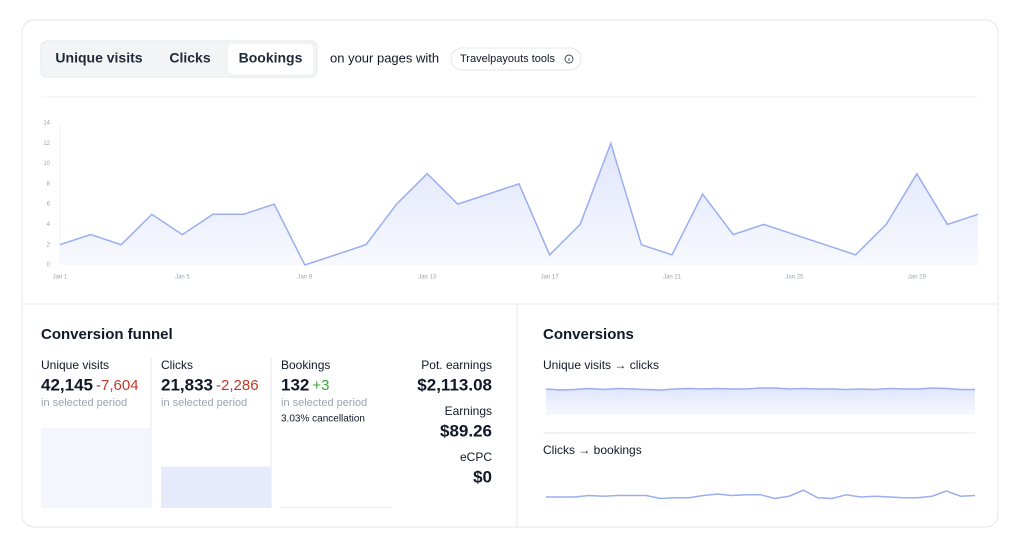 The image size is (1024, 551). I want to click on x-tick-label: Jan 29, so click(917, 278).